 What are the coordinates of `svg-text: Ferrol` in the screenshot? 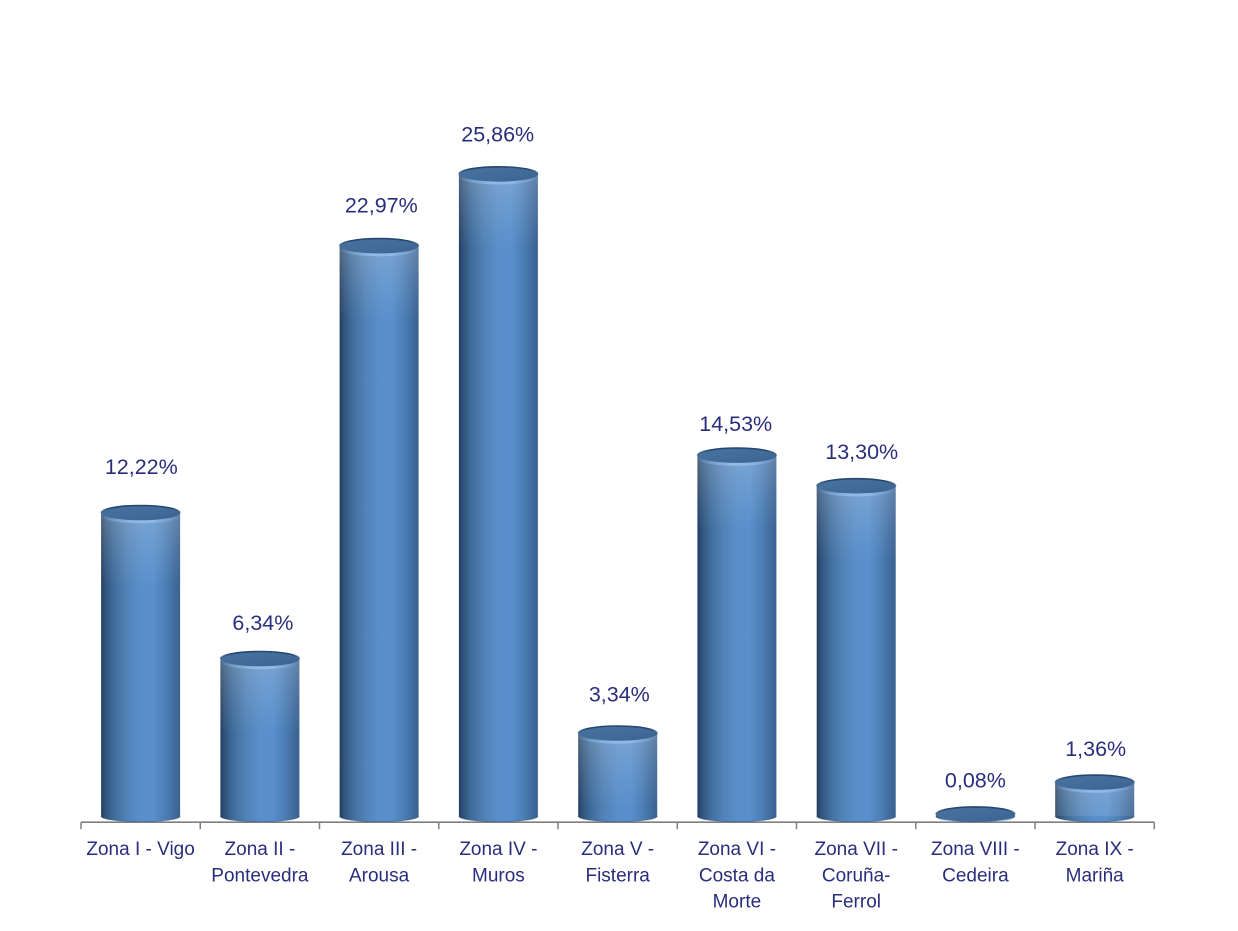 It's located at (856, 902).